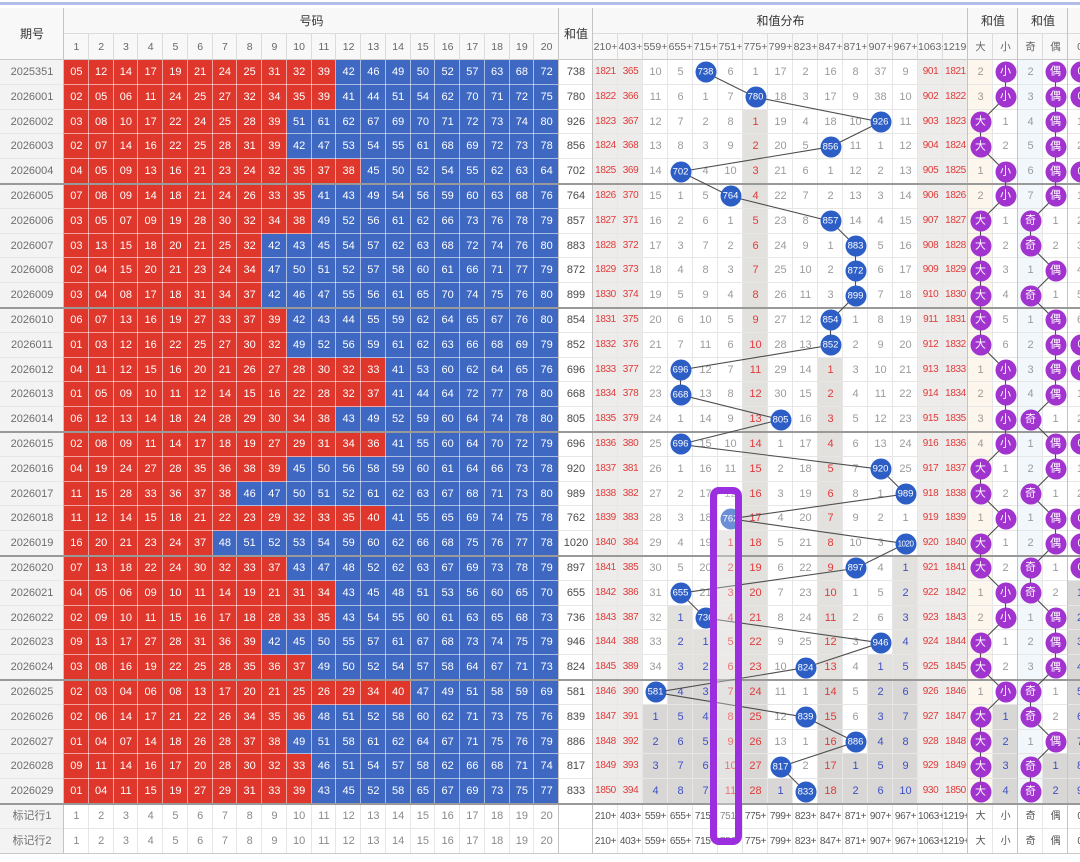 The width and height of the screenshot is (1080, 862). What do you see at coordinates (980, 841) in the screenshot?
I see `footer-big-label: 大` at bounding box center [980, 841].